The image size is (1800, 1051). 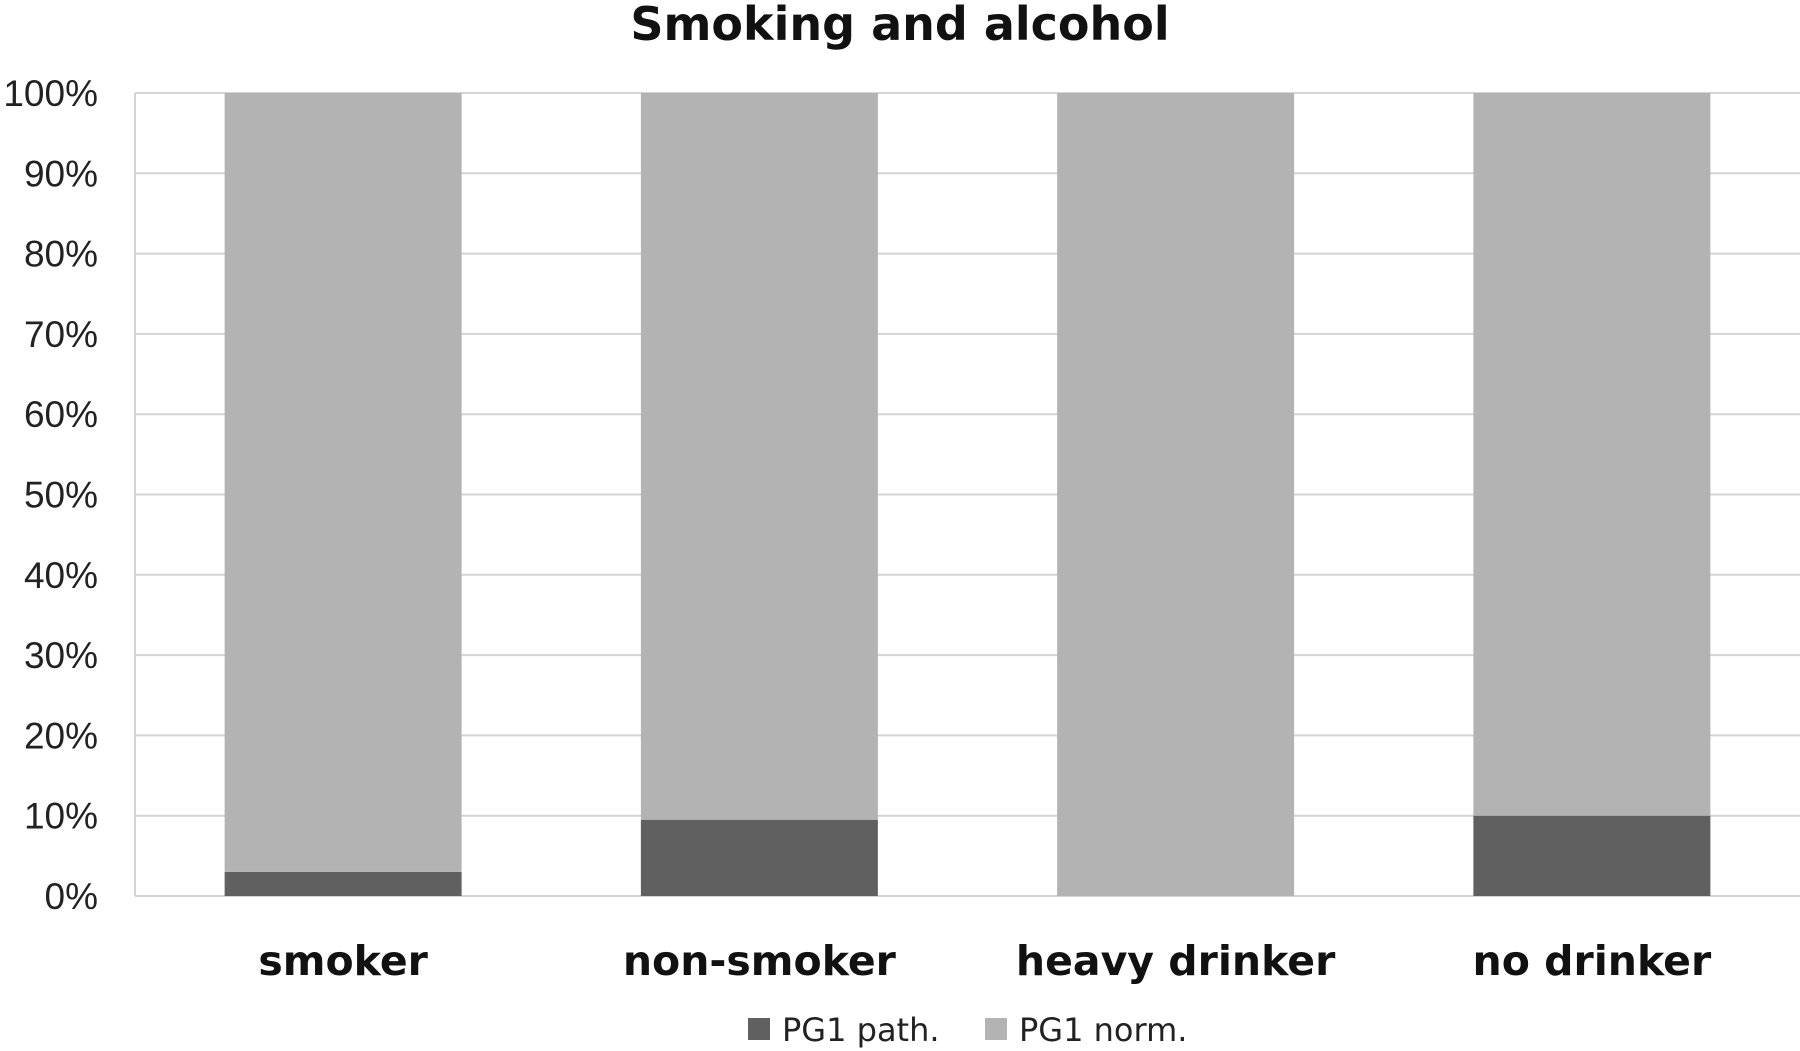 I want to click on x-tick-label: no drinker, so click(x=1592, y=961).